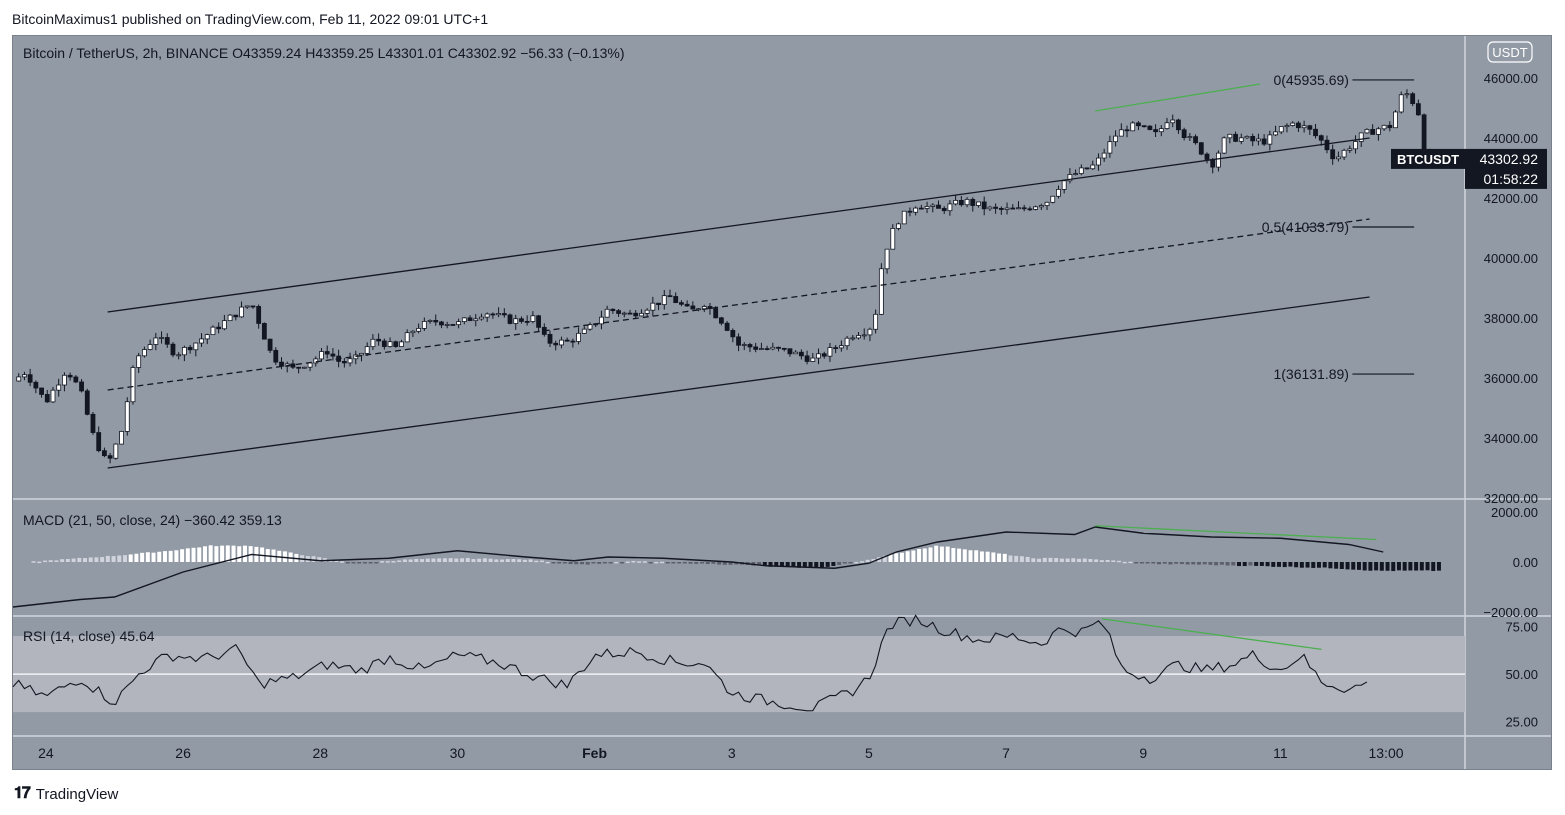 The width and height of the screenshot is (1565, 815). What do you see at coordinates (66, 794) in the screenshot?
I see `tradingview-brand: 𝟏𝟕 TradingView` at bounding box center [66, 794].